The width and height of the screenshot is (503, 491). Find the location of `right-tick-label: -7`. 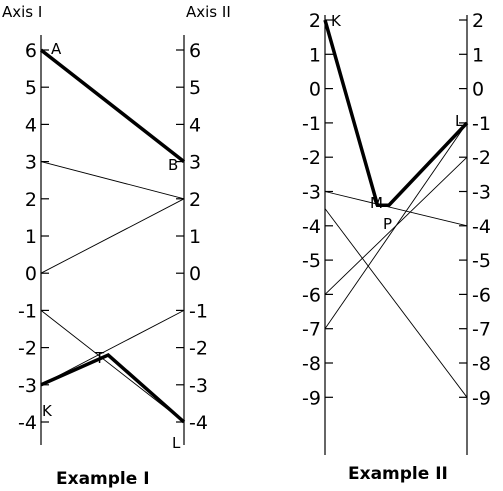

right-tick-label: -7 is located at coordinates (481, 330).